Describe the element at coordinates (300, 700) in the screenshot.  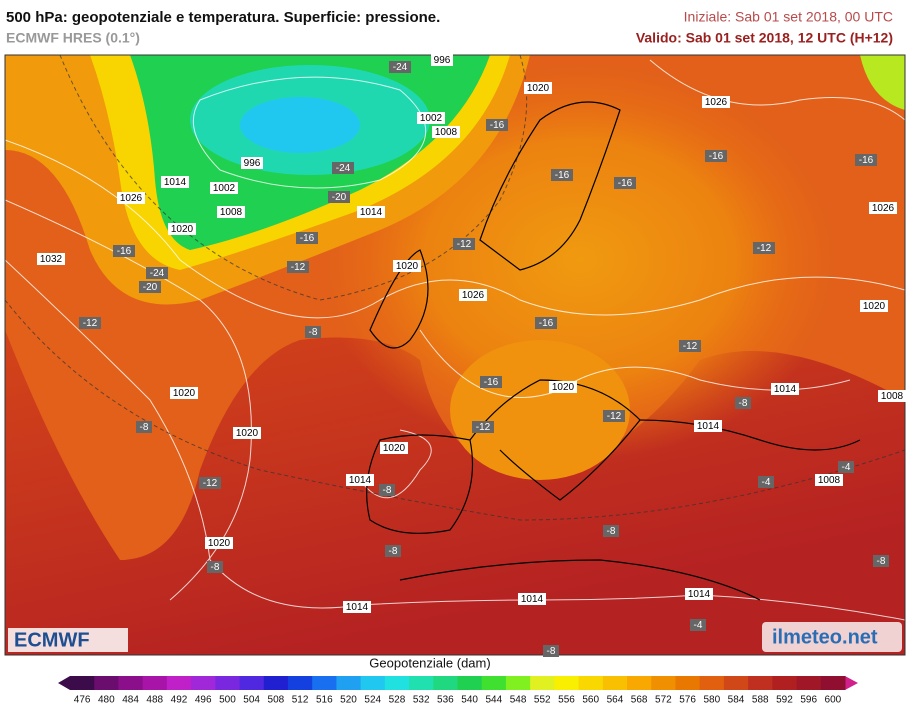
I see `colorbar-tick-label: 512` at that location.